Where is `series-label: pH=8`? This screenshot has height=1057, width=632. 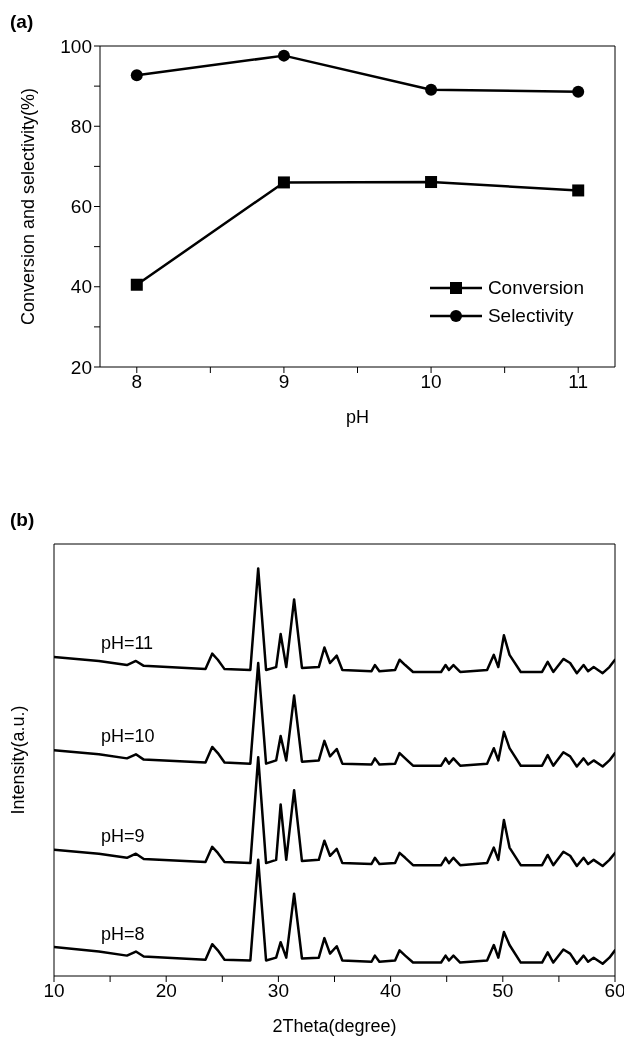 series-label: pH=8 is located at coordinates (122, 933).